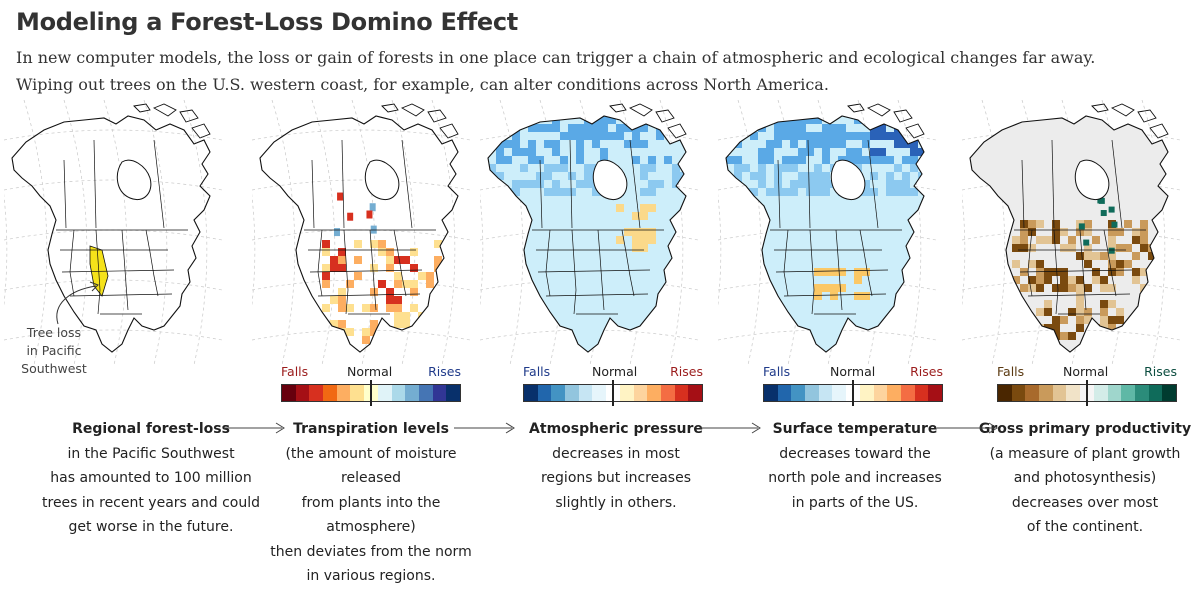 This screenshot has height=589, width=1200. Describe the element at coordinates (853, 371) in the screenshot. I see `legend-normal-label: Normal` at that location.